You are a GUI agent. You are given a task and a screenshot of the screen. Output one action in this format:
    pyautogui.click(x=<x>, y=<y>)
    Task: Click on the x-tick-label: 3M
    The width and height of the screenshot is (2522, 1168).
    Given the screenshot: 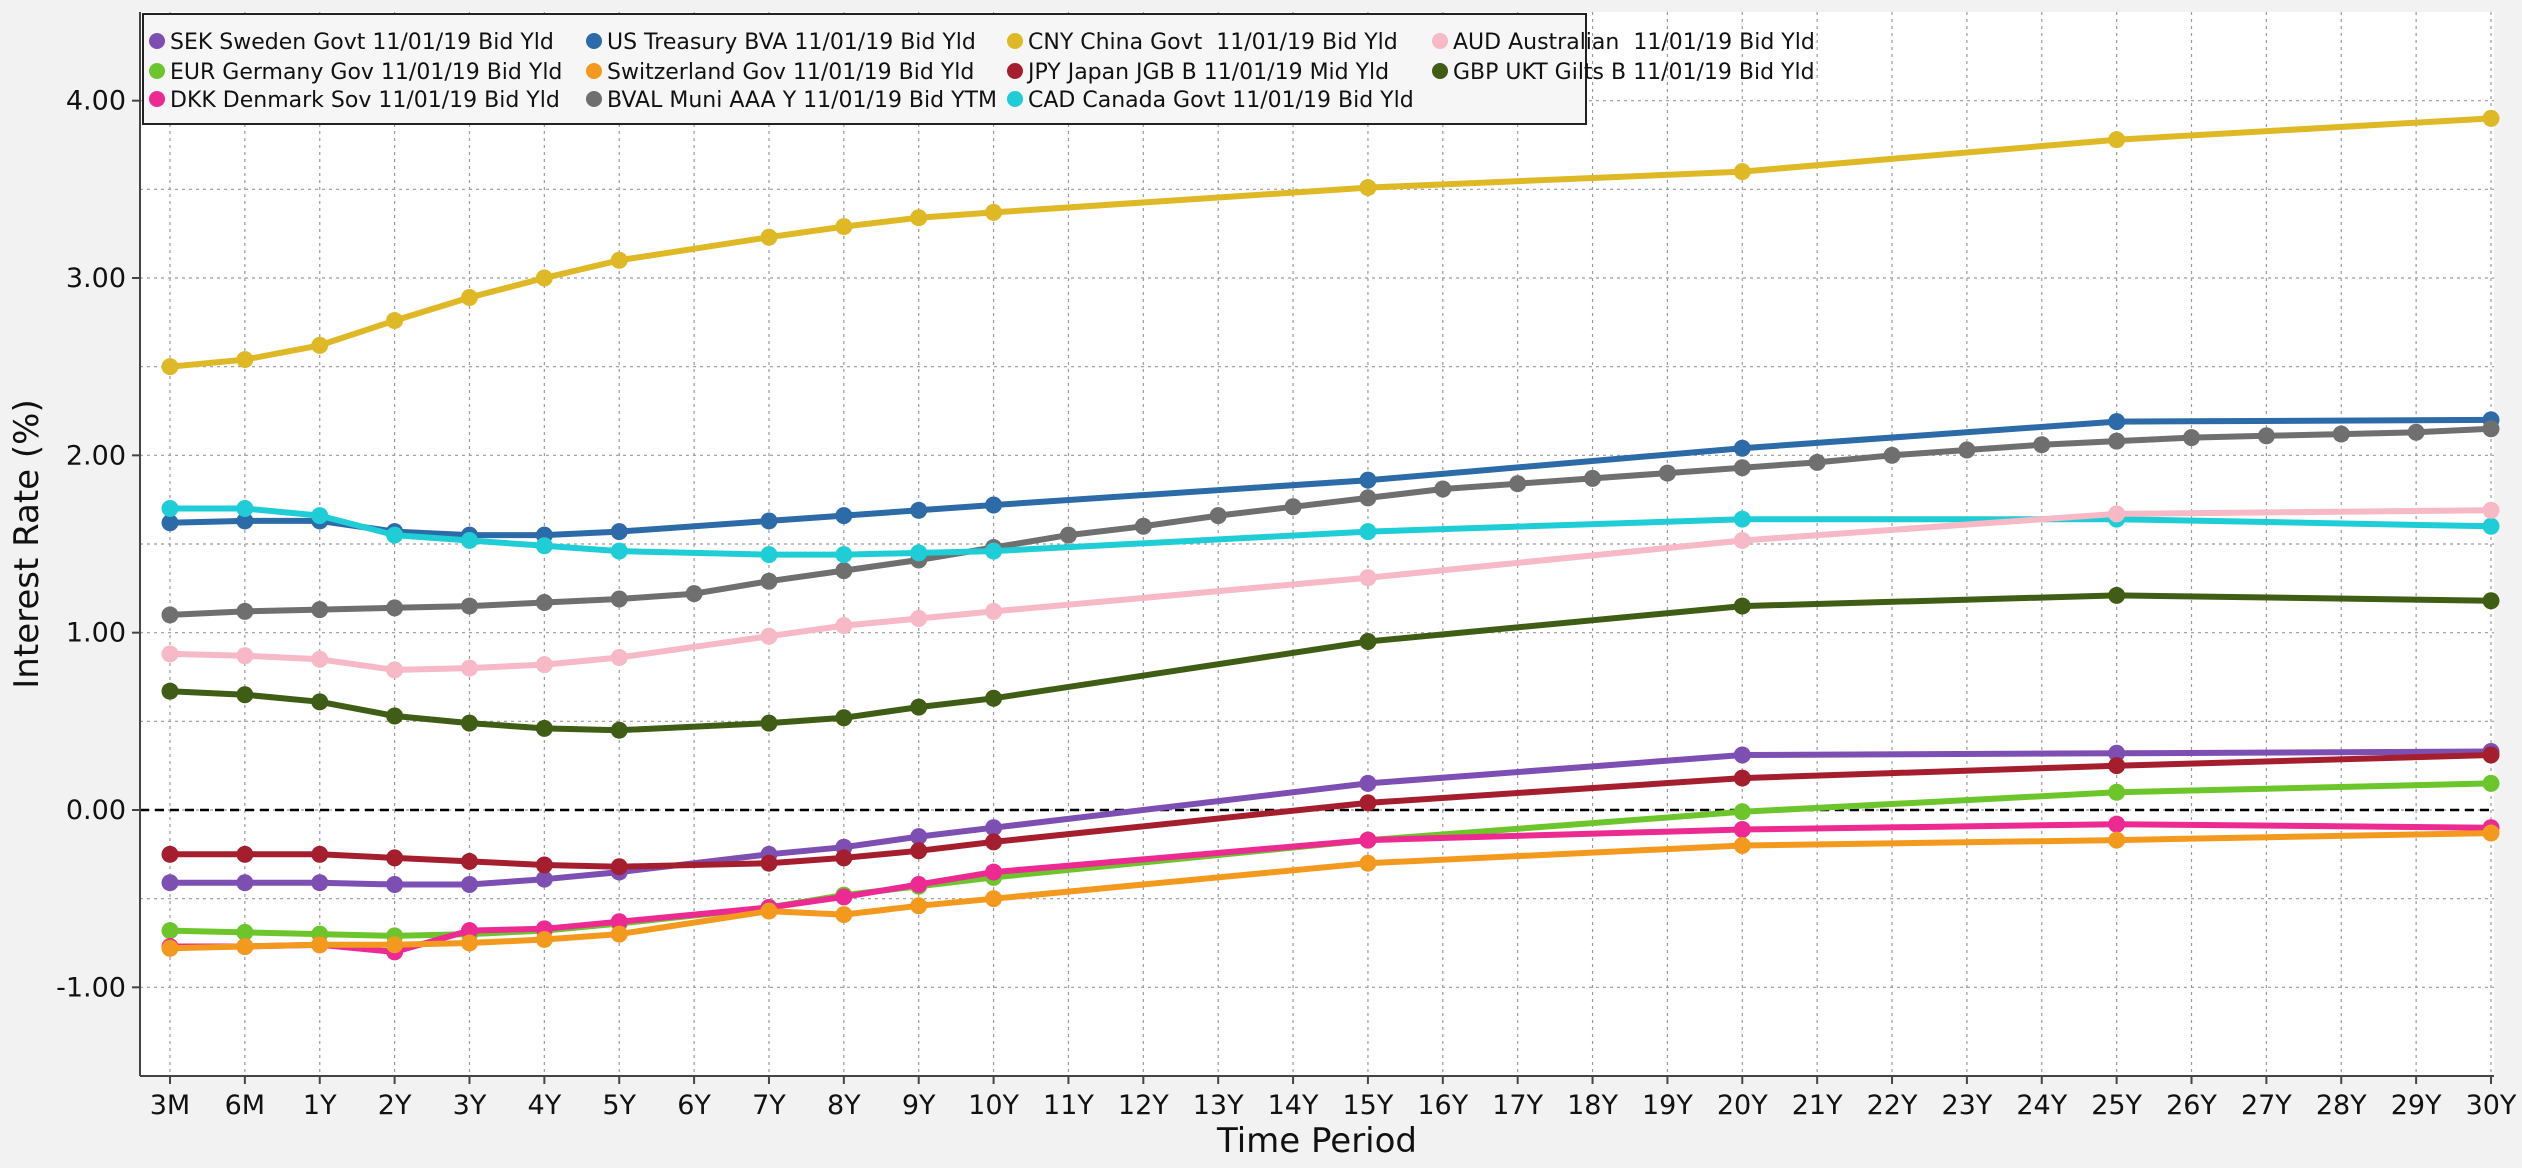 What is the action you would take?
    pyautogui.click(x=170, y=1105)
    